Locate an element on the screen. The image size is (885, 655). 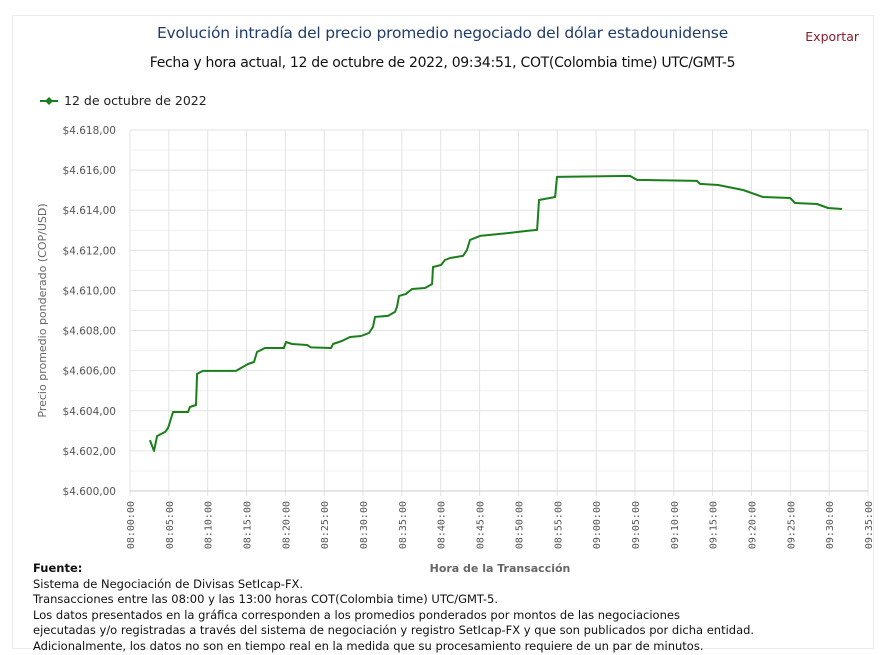
footer-heading: Fuente: is located at coordinates (58, 568).